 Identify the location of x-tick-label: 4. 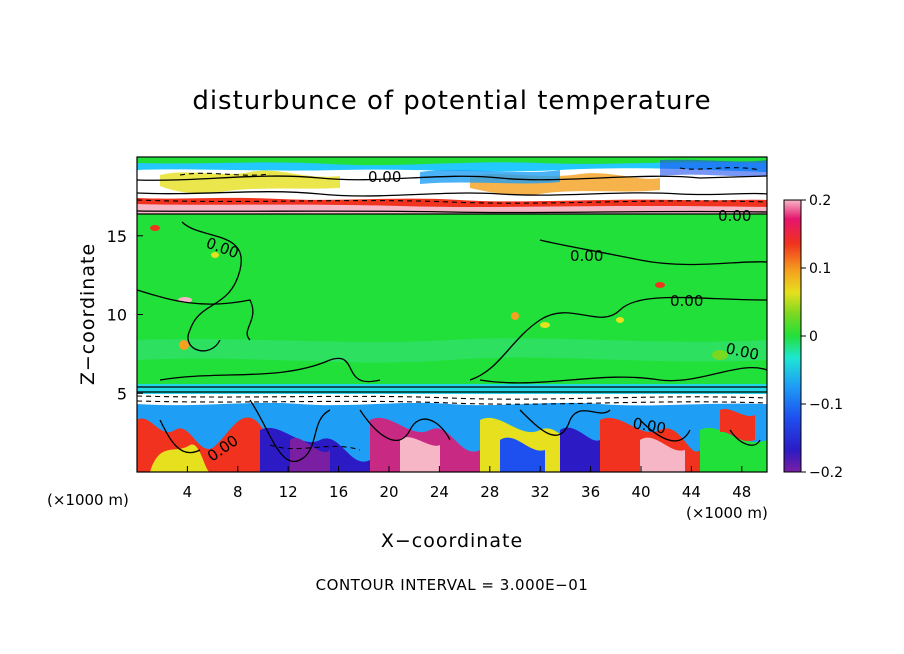
(188, 492).